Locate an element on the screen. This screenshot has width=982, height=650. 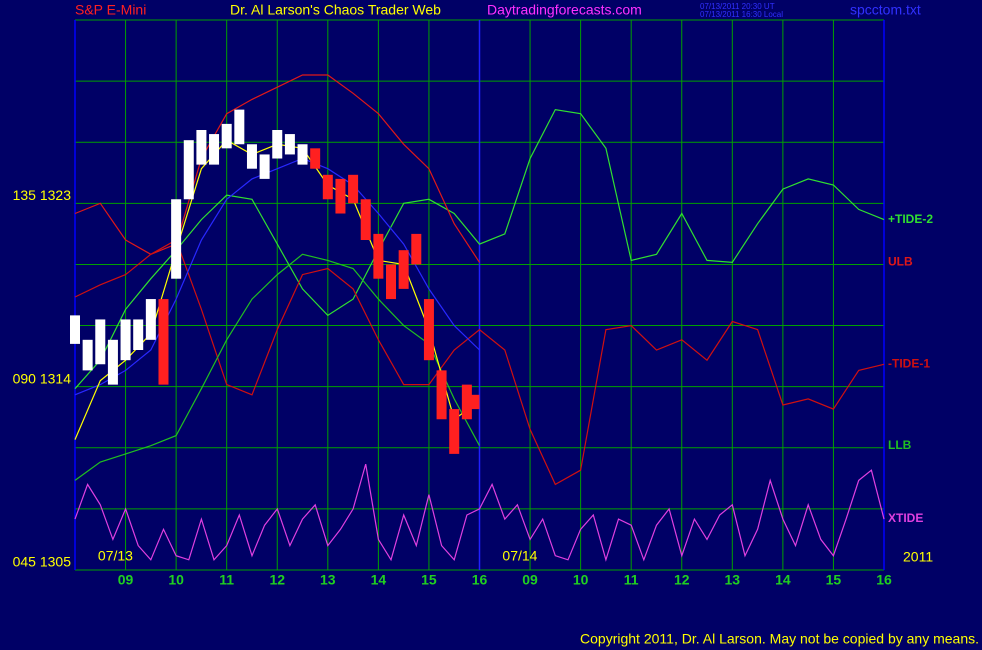
legend-label: +TIDE-2 is located at coordinates (910, 219).